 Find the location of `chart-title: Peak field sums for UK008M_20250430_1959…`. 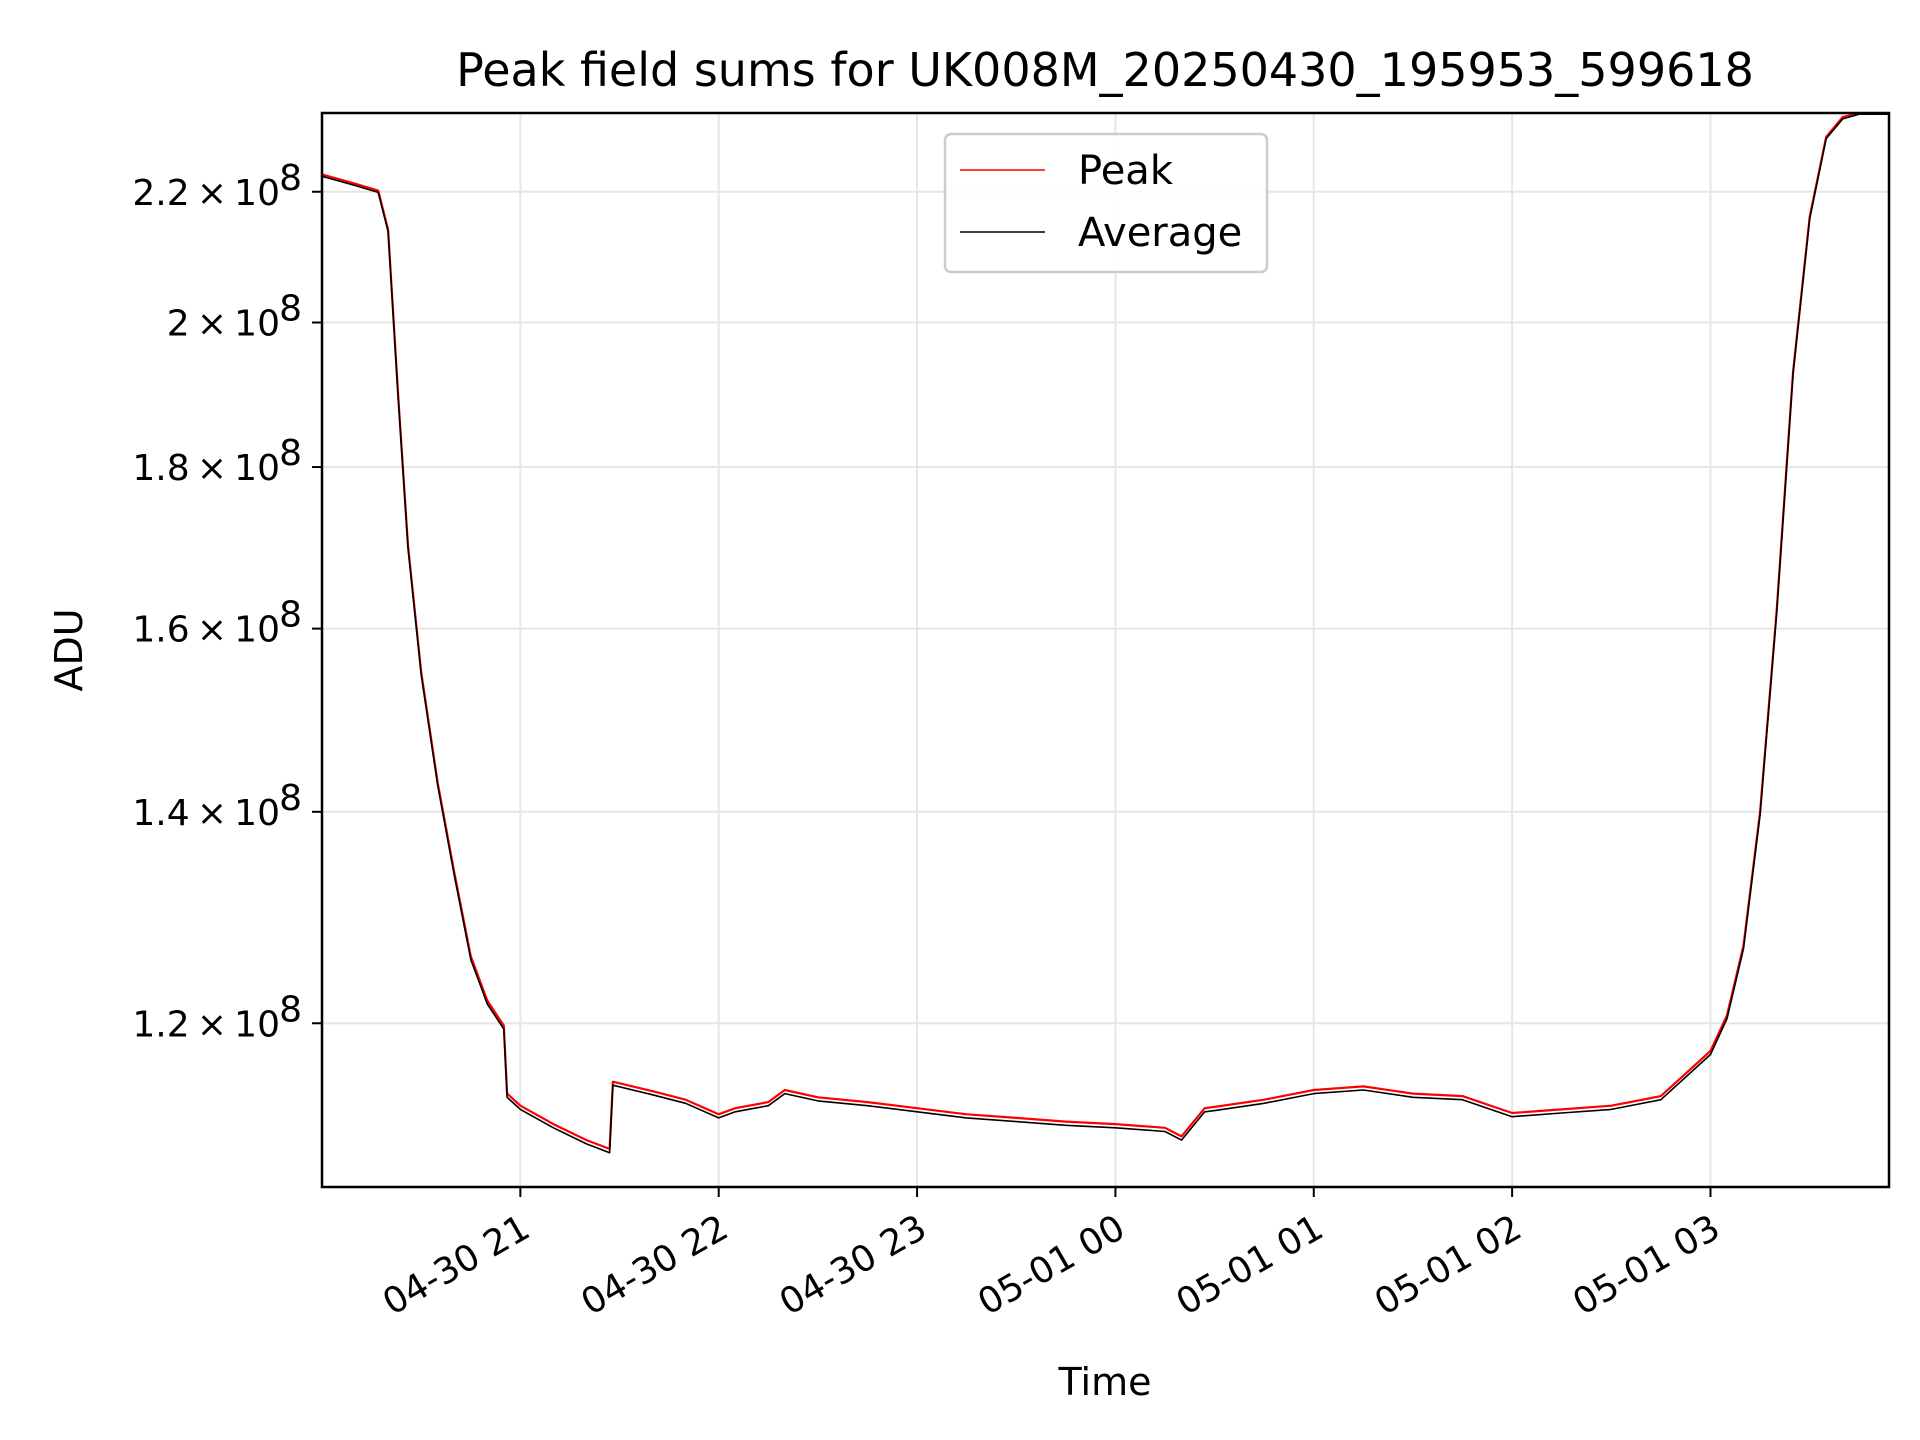

chart-title: Peak field sums for UK008M_20250430_1959… is located at coordinates (1105, 70).